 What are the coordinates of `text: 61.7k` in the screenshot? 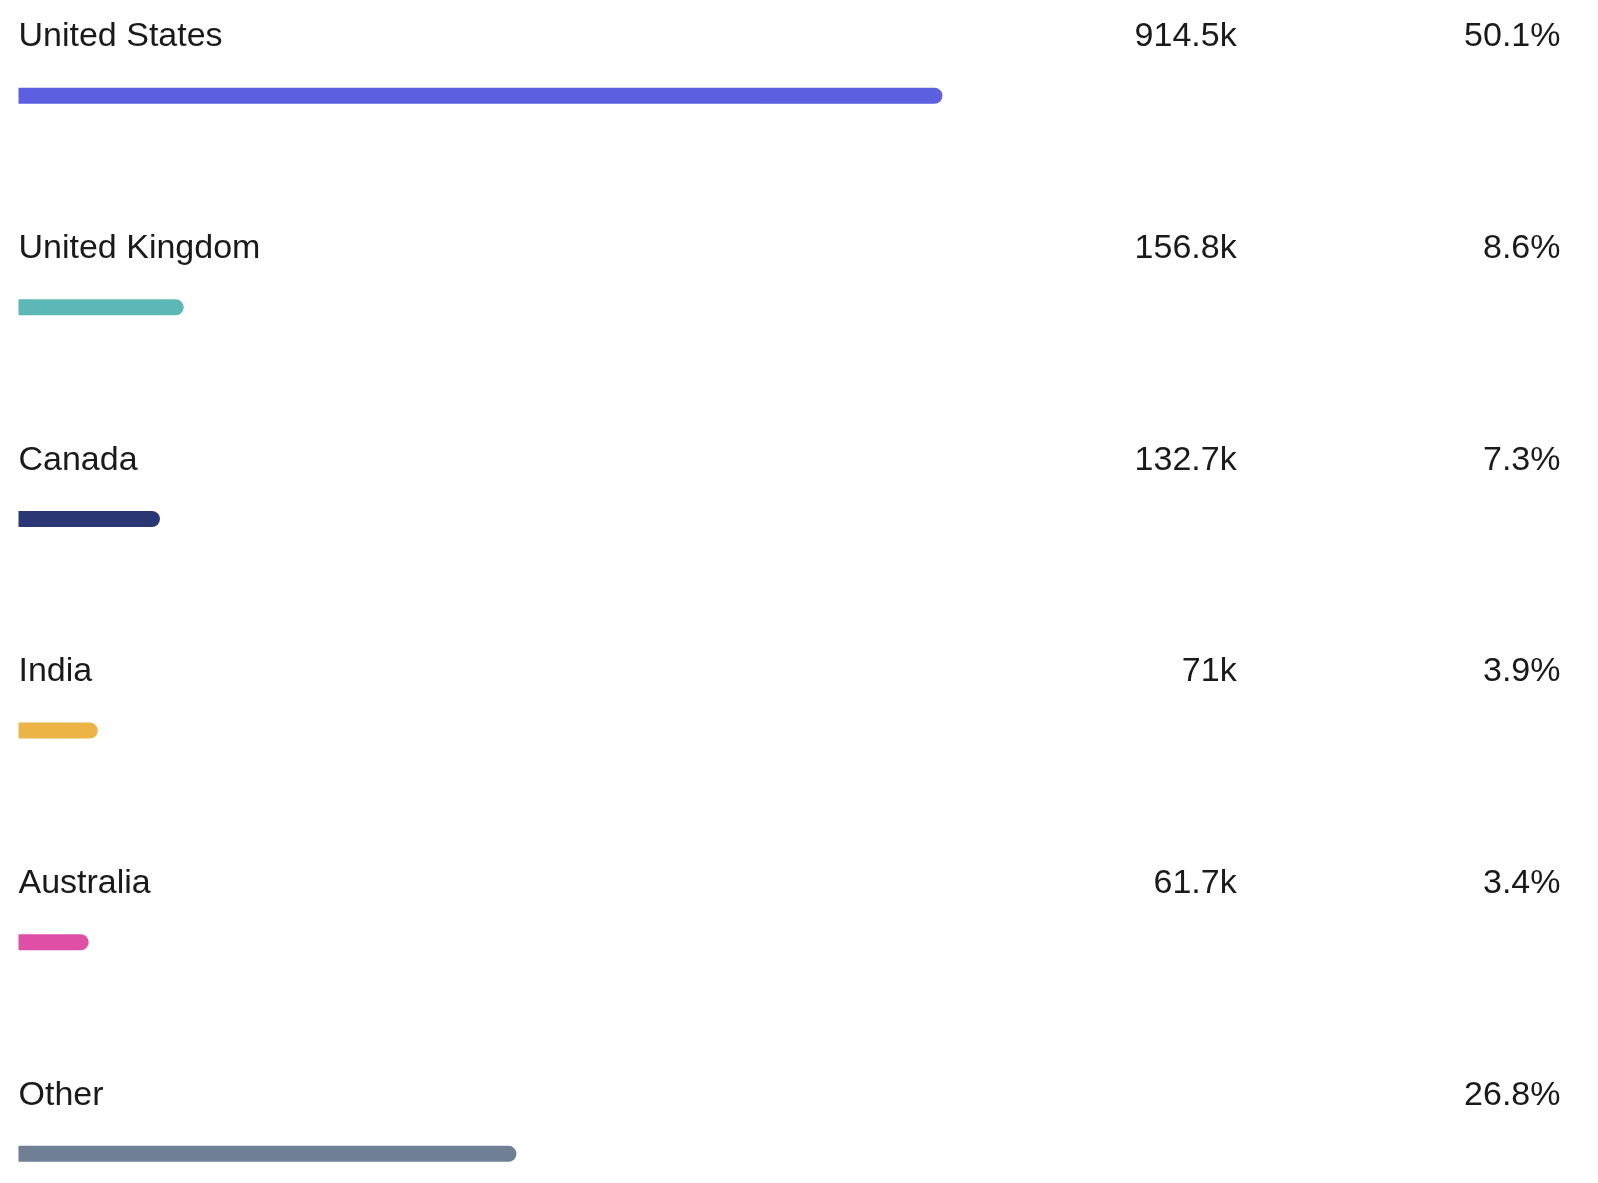 It's located at (1195, 880).